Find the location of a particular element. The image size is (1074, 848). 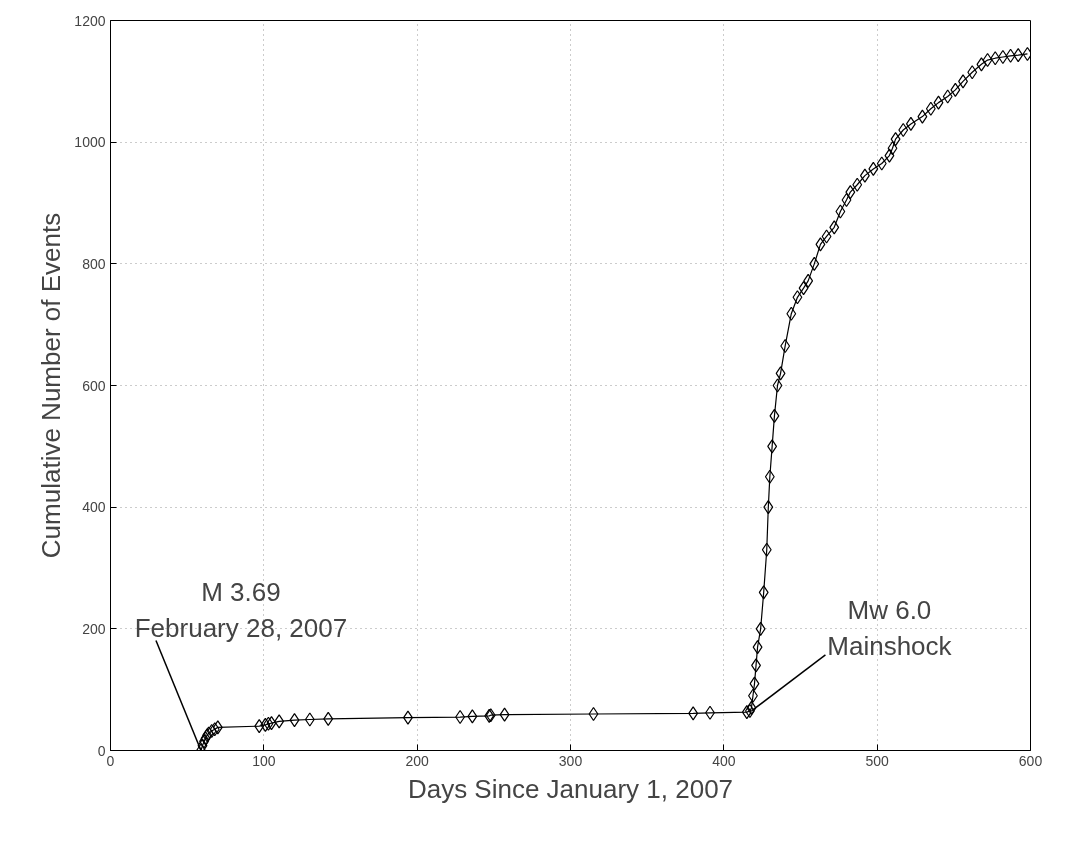

x-axis-title: Days Since January 1, 2007 is located at coordinates (570, 788).